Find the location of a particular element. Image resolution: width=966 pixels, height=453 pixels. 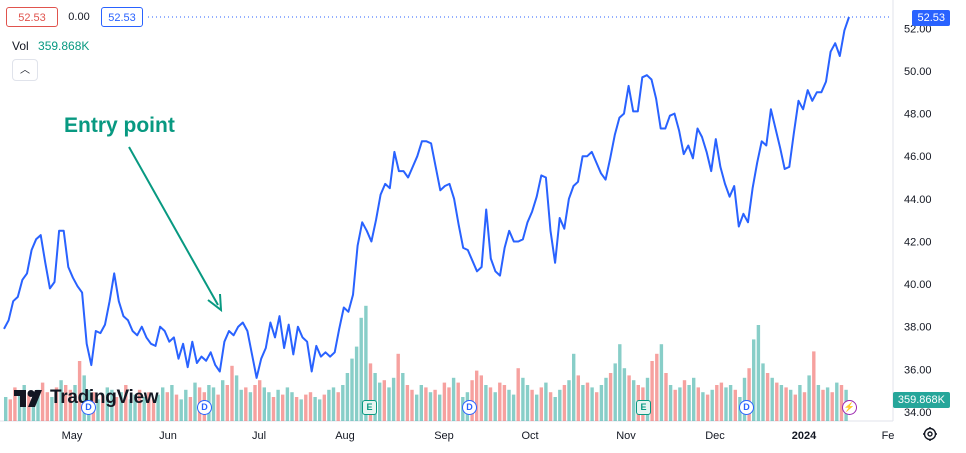

gear-icon is located at coordinates (930, 434).